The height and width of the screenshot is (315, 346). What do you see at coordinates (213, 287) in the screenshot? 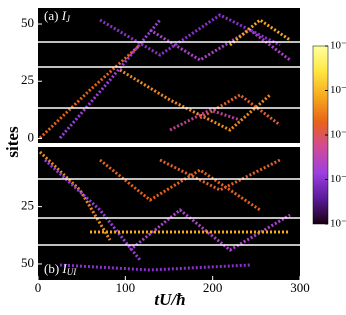
I see `x-tick-label: 200` at bounding box center [213, 287].